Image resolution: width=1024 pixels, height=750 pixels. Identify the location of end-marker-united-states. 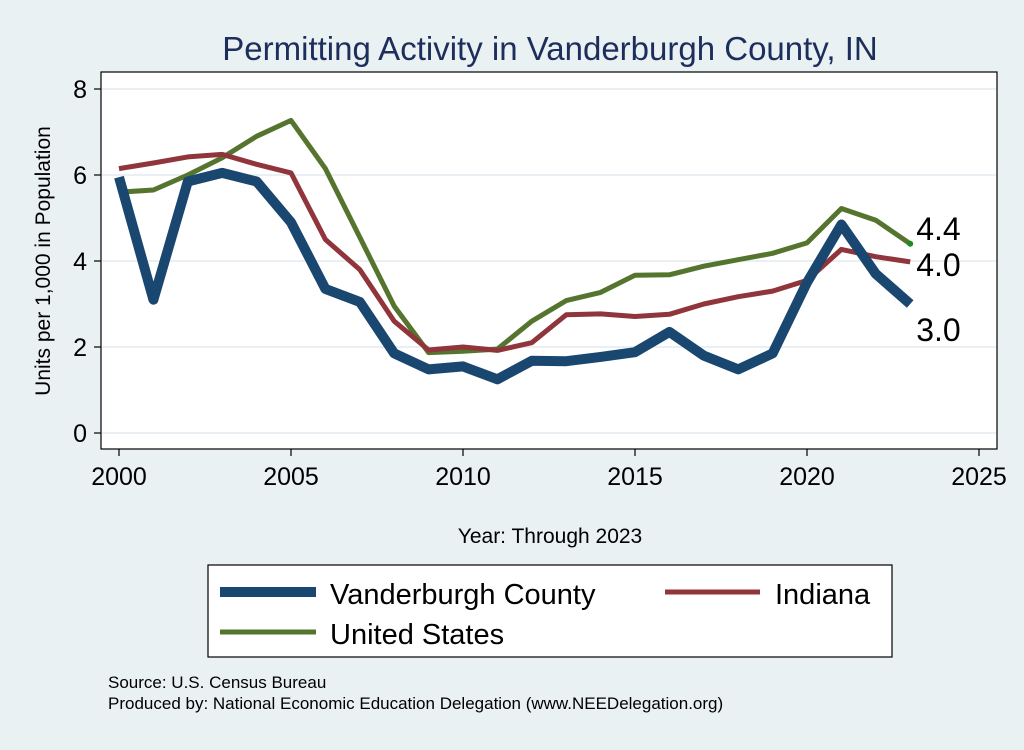
(910, 243).